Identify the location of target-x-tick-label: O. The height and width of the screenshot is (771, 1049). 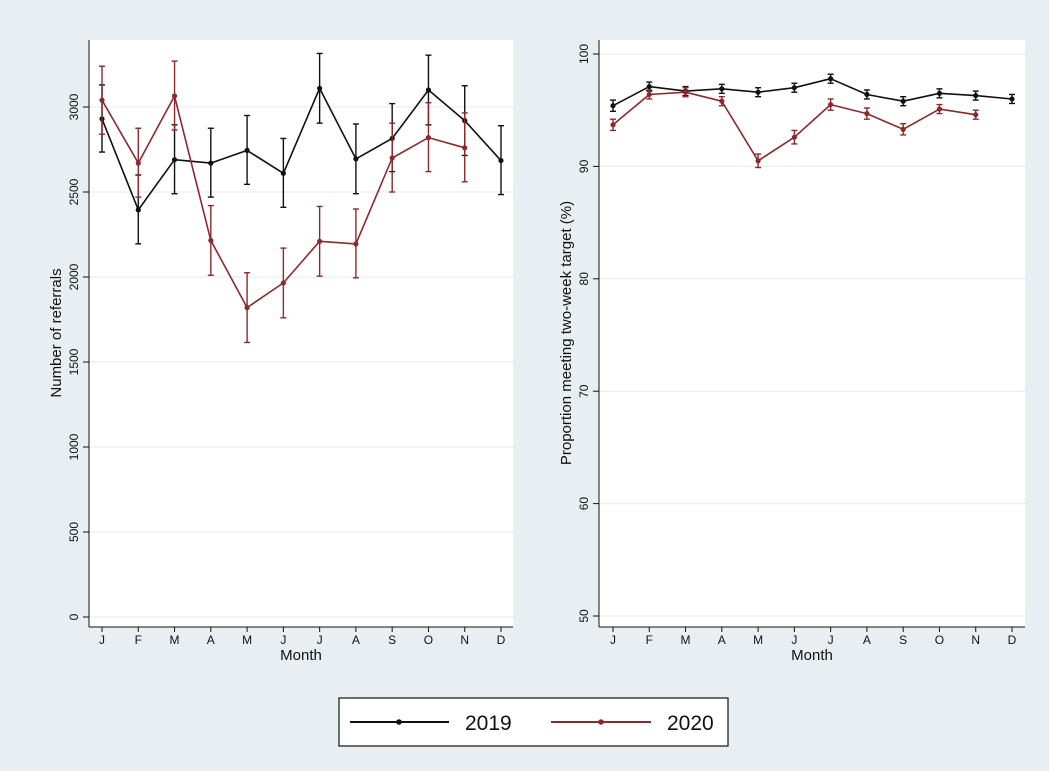
(939, 640).